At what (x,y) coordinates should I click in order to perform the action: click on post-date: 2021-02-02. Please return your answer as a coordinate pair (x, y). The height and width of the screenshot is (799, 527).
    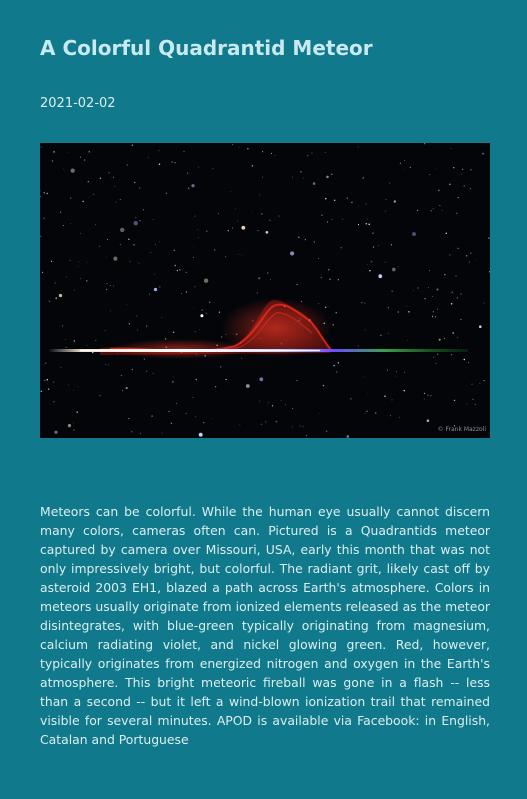
    Looking at the image, I should click on (78, 103).